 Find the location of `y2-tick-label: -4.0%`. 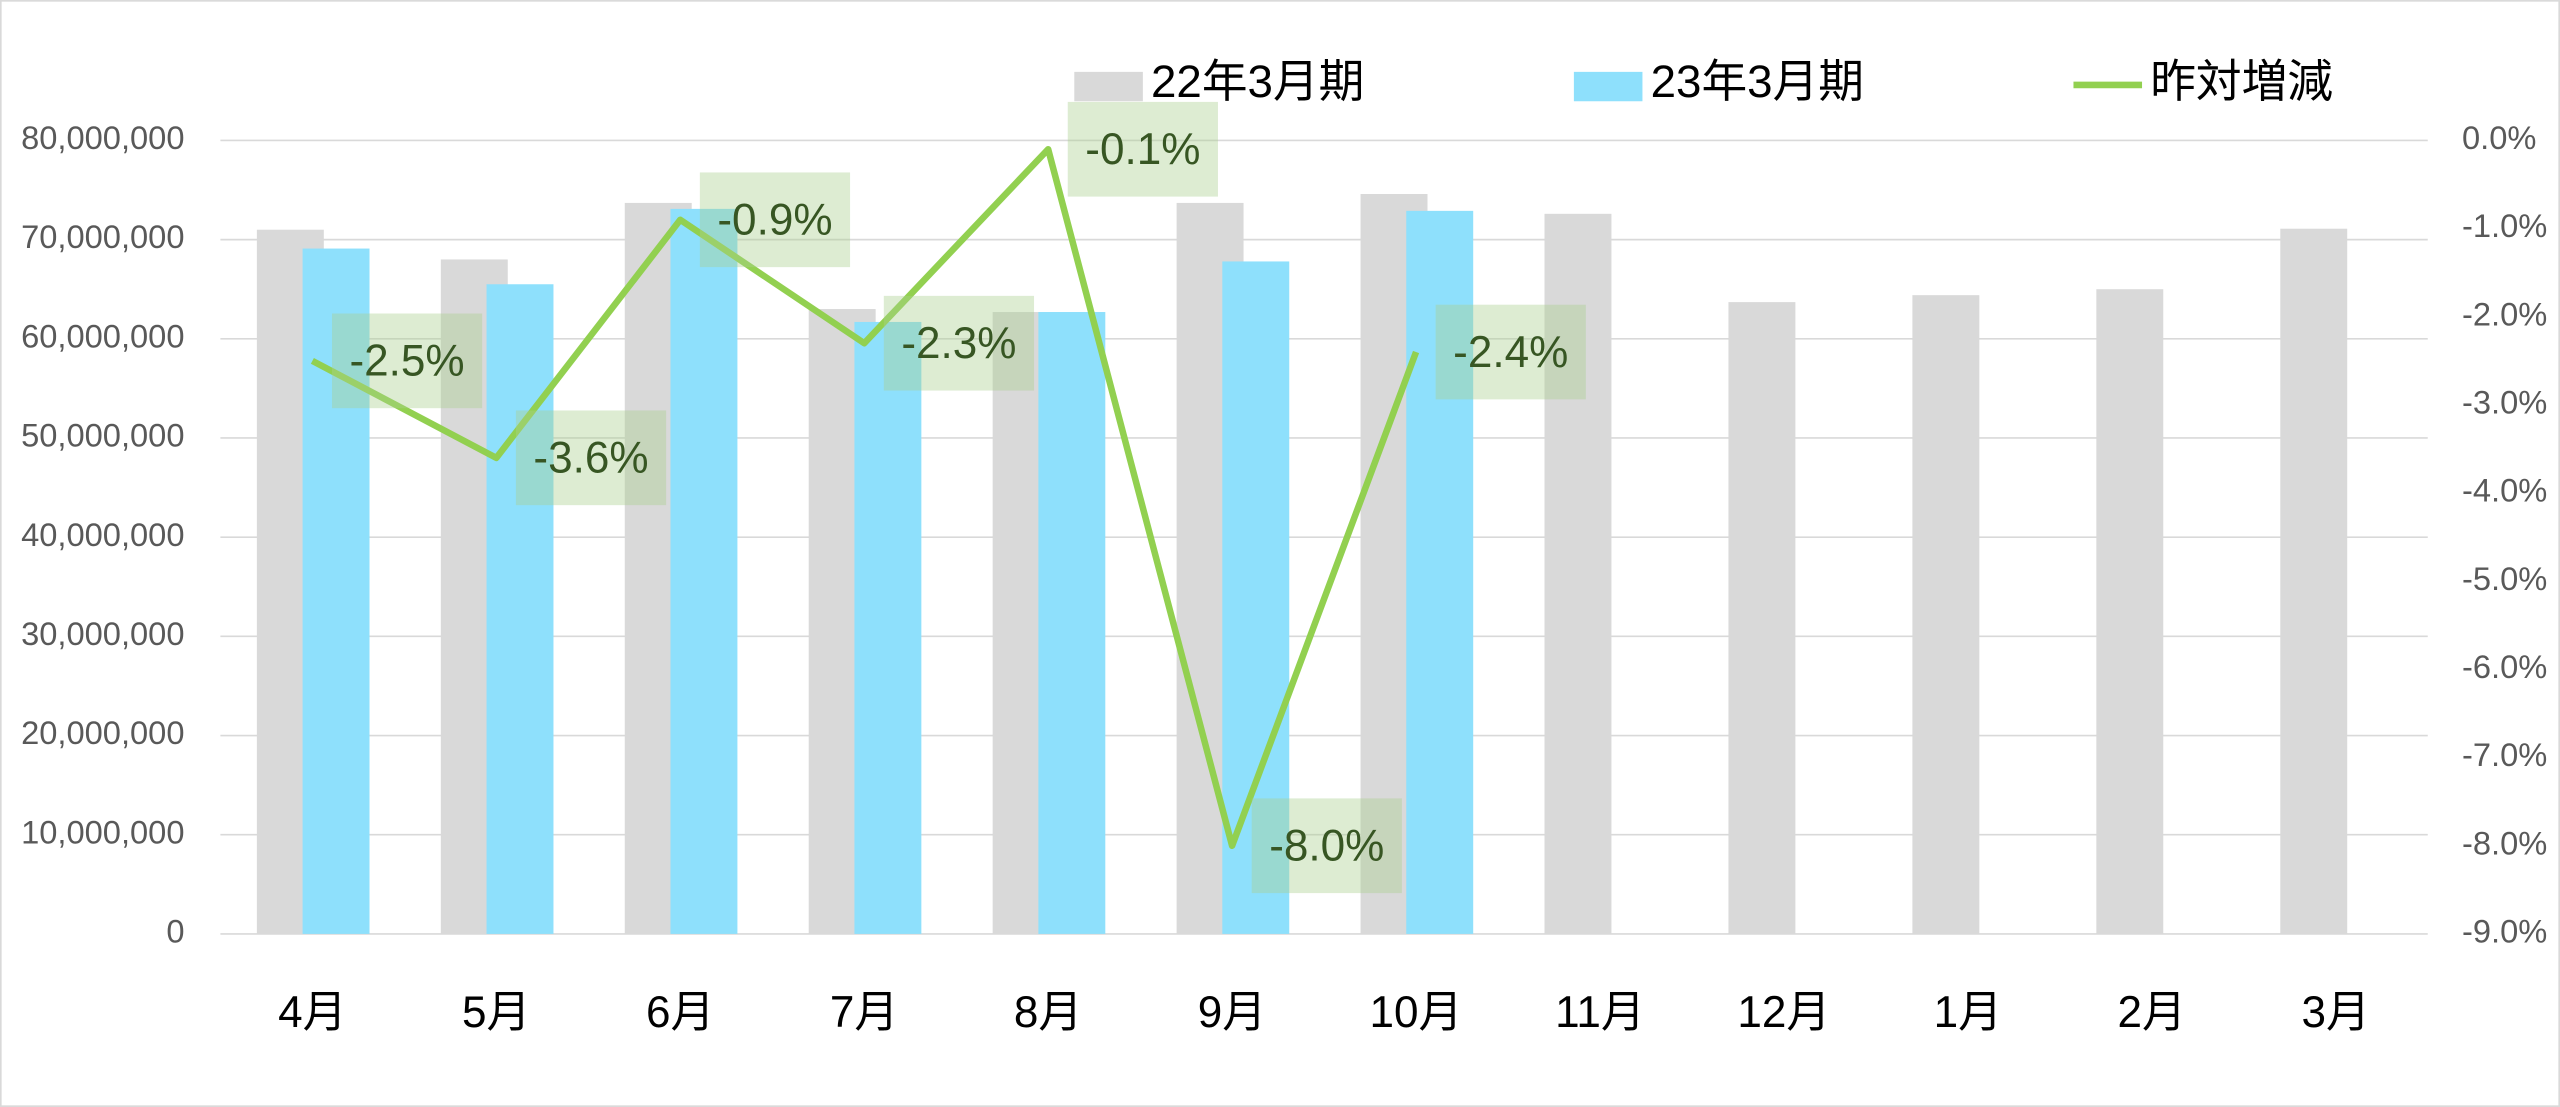

y2-tick-label: -4.0% is located at coordinates (2504, 490).